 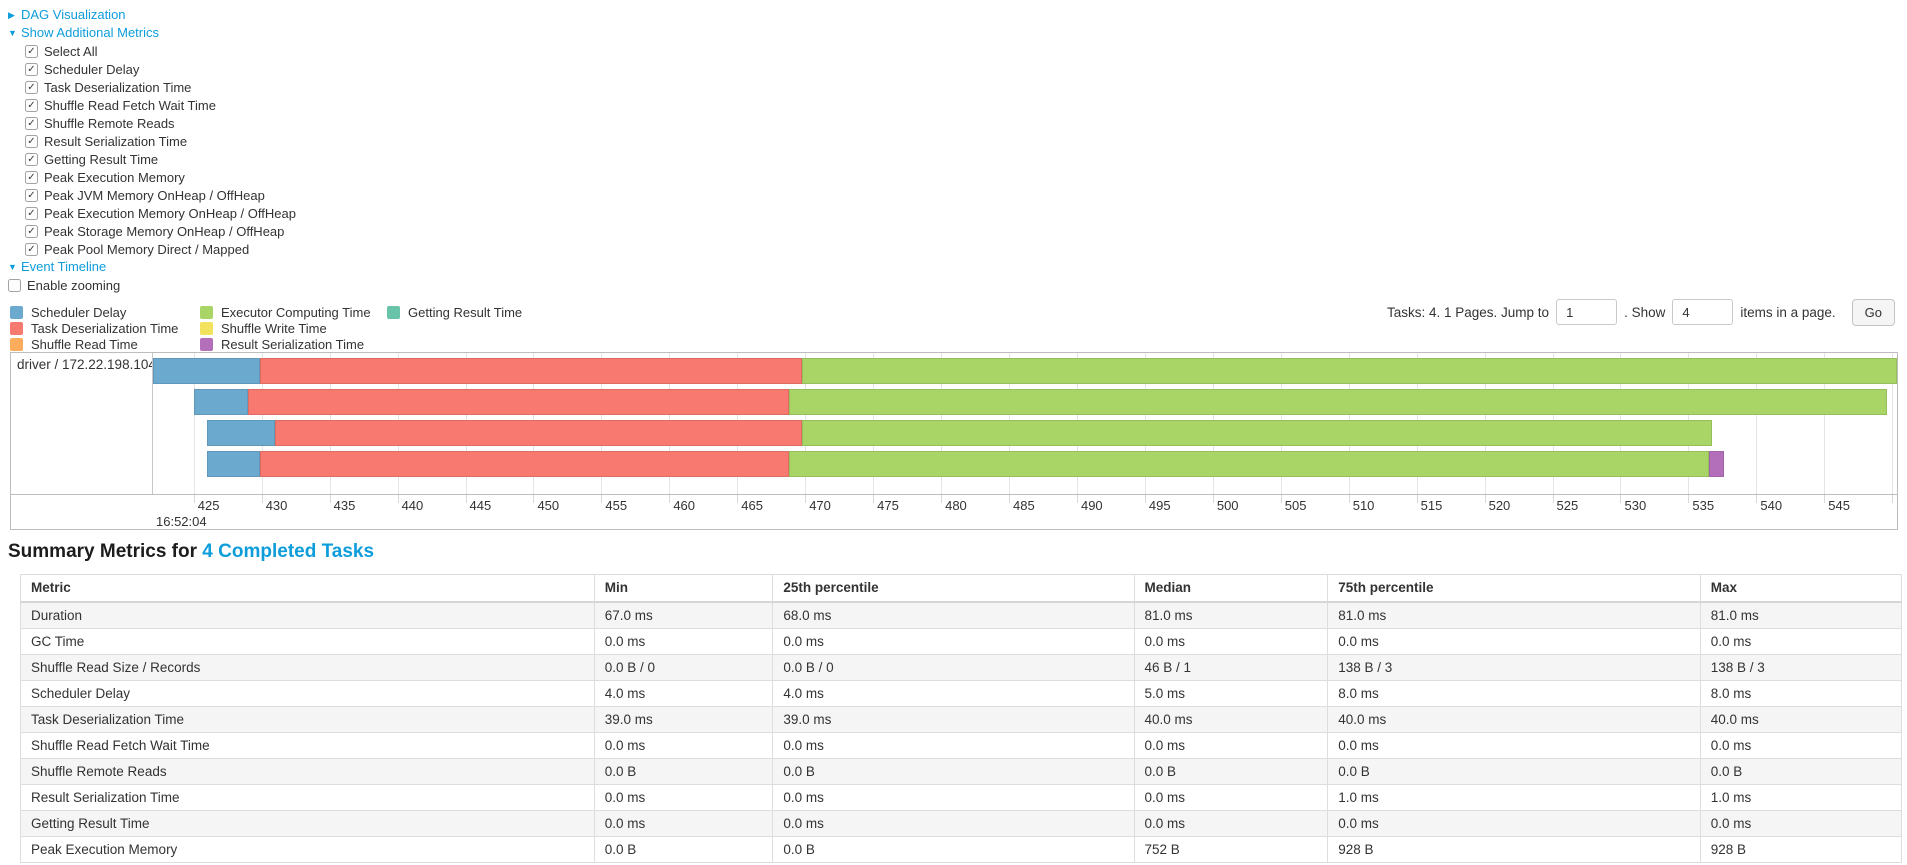 What do you see at coordinates (1567, 505) in the screenshot?
I see `axis-tick-label: 525` at bounding box center [1567, 505].